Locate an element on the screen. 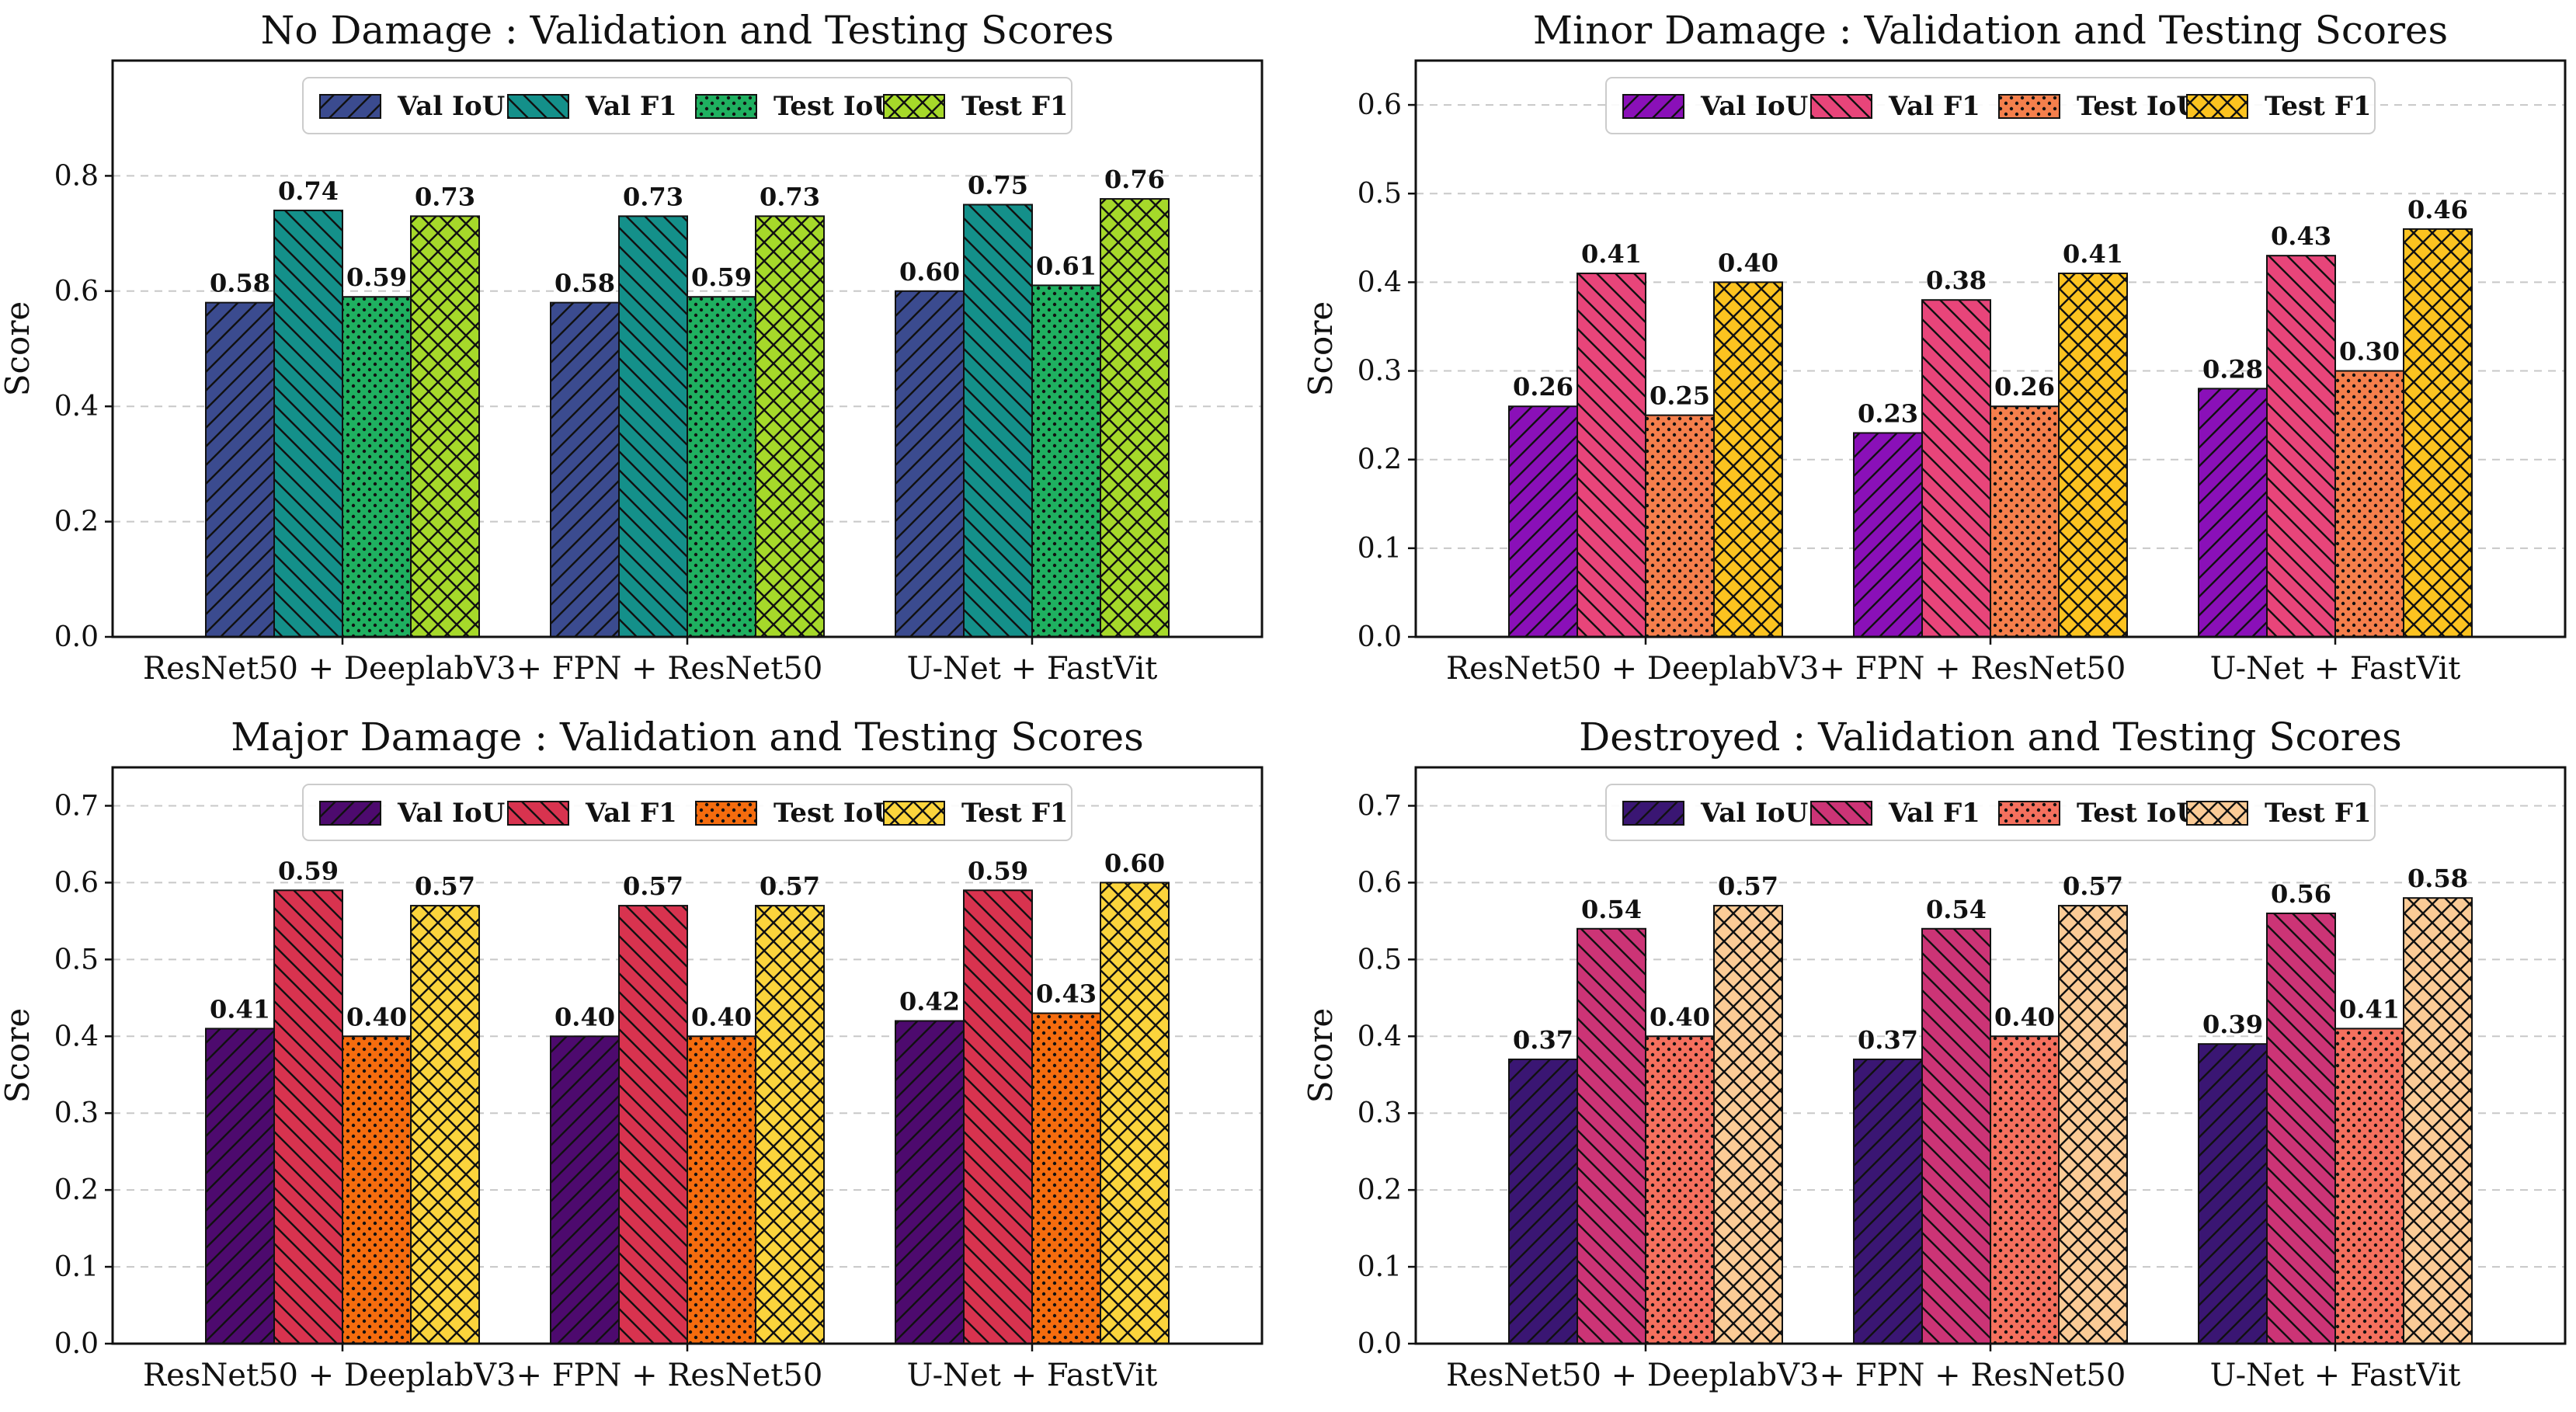  bar-value-label: 0.28 is located at coordinates (2232, 369).